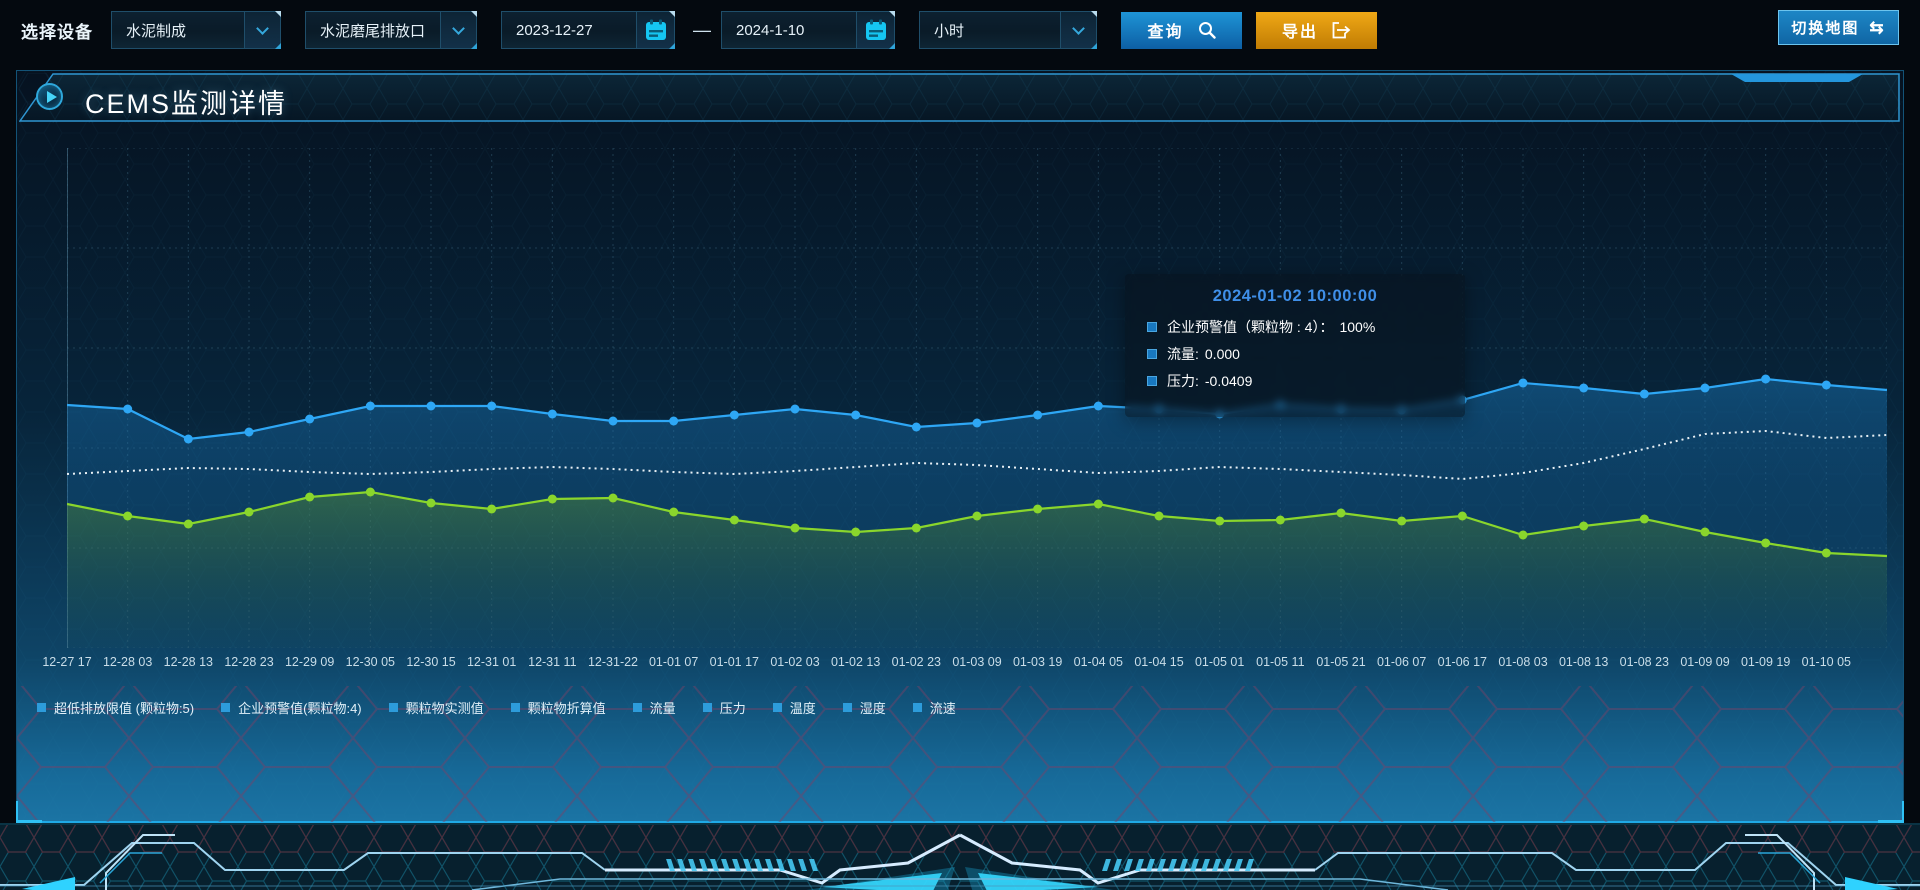 The width and height of the screenshot is (1920, 890). Describe the element at coordinates (1877, 27) in the screenshot. I see `swap-arrows-icon: ⇆` at that location.